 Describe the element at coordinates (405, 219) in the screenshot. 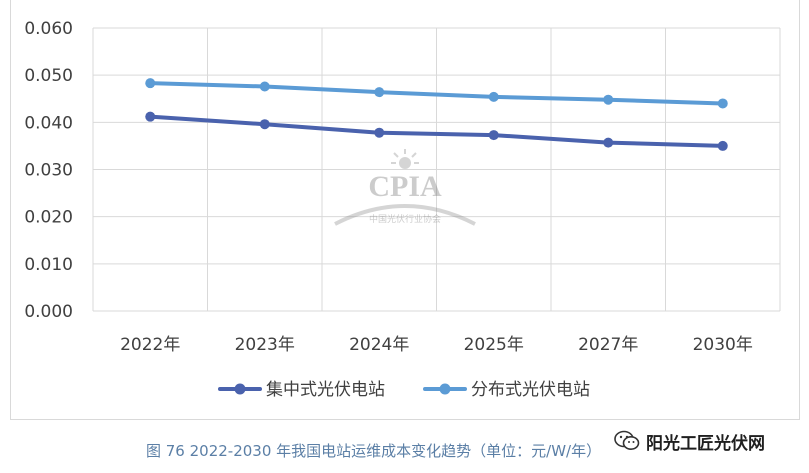

I see `watermark-org: 中国光伏行业协会` at that location.